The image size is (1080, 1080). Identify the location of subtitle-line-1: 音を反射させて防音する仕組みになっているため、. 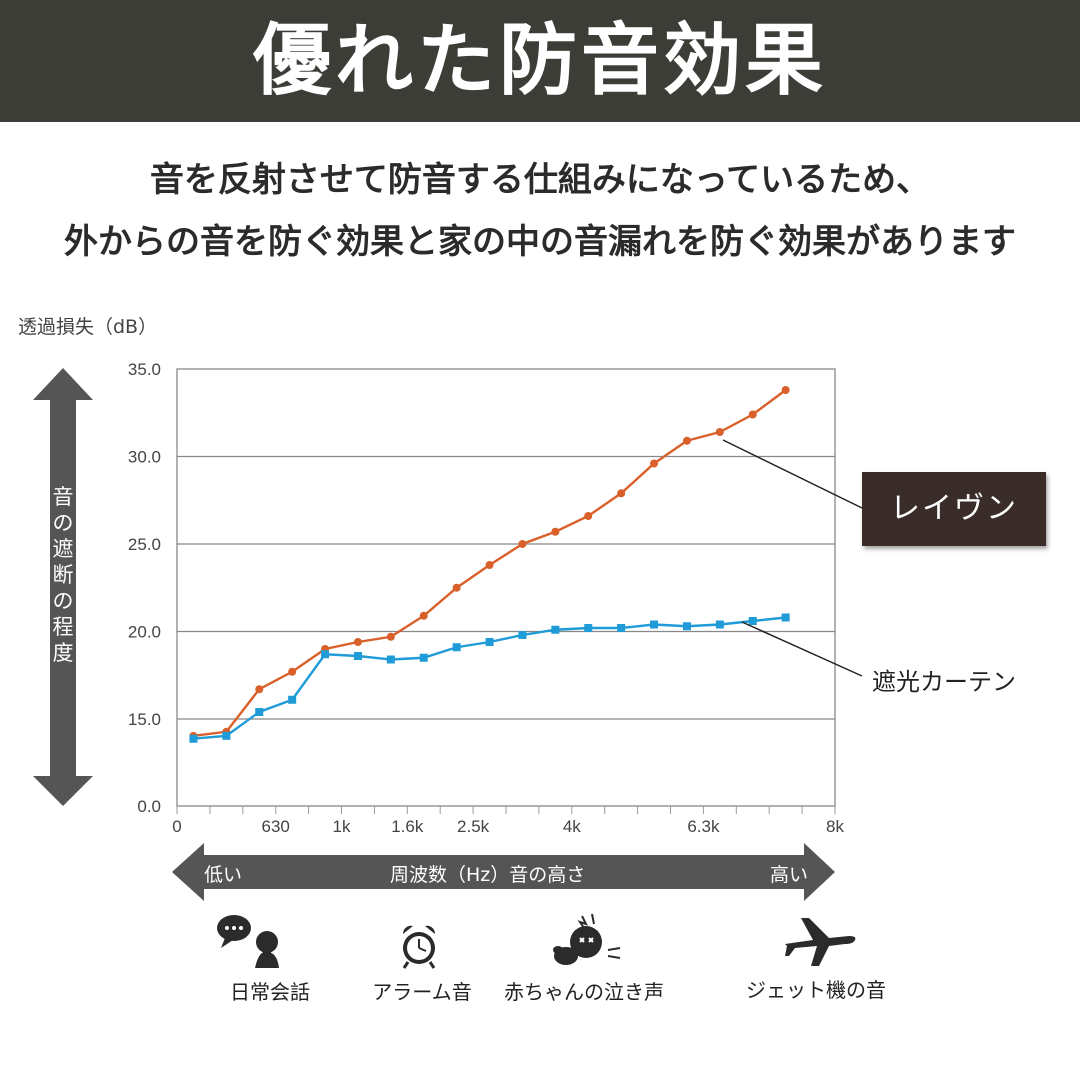
(540, 180).